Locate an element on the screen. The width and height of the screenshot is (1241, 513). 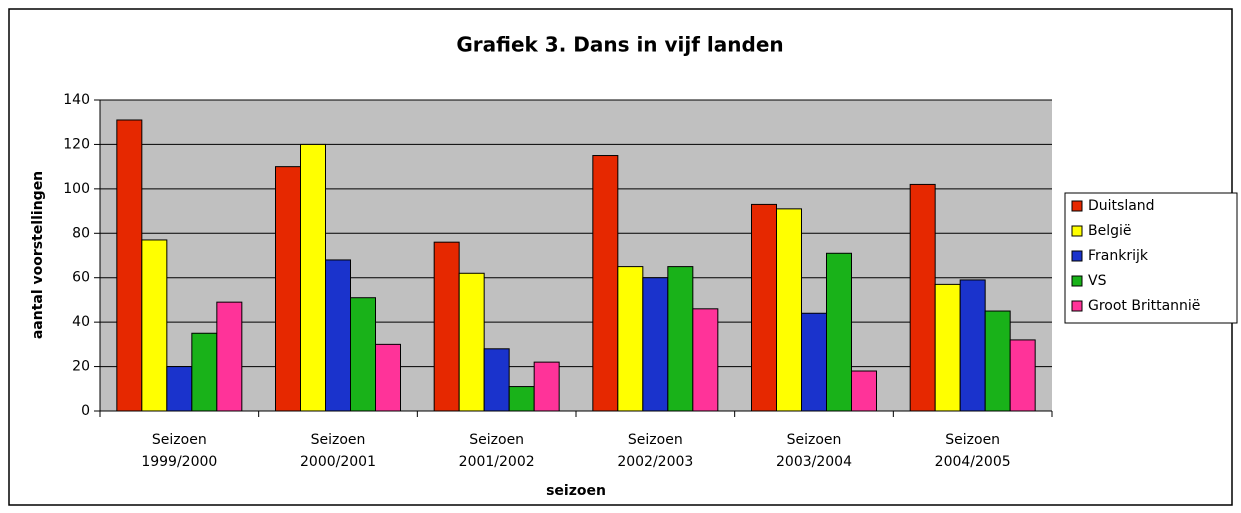
legend-label: België is located at coordinates (1110, 231).